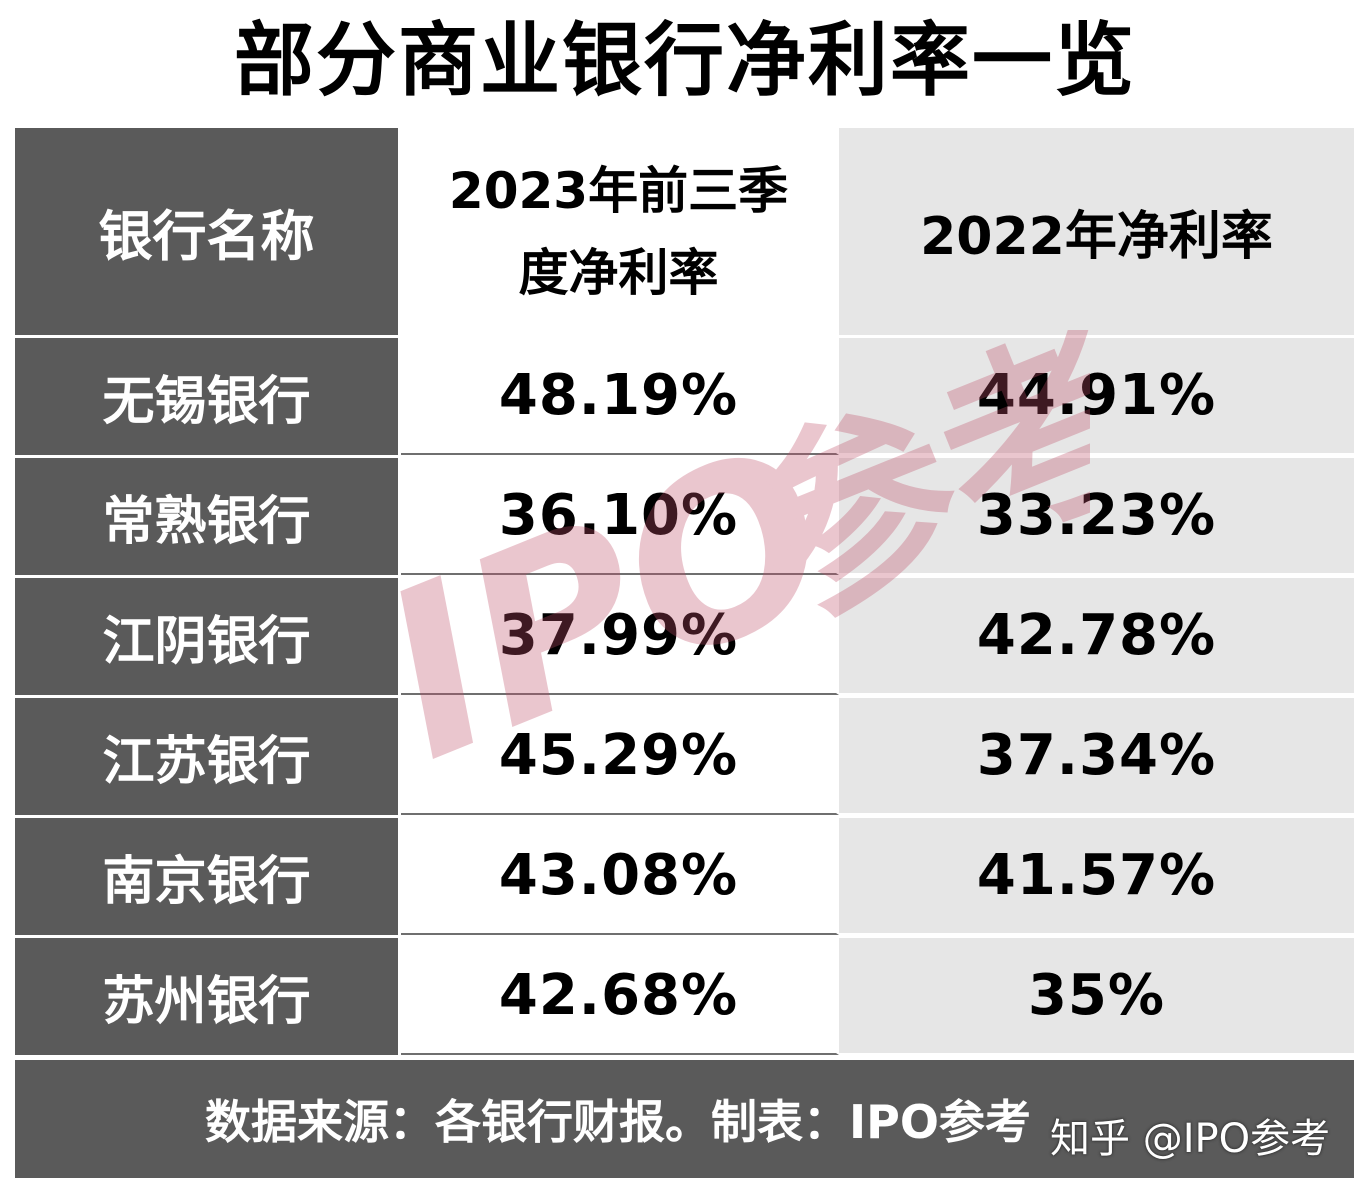  What do you see at coordinates (1096, 231) in the screenshot?
I see `header-2022: 2022年净利率` at bounding box center [1096, 231].